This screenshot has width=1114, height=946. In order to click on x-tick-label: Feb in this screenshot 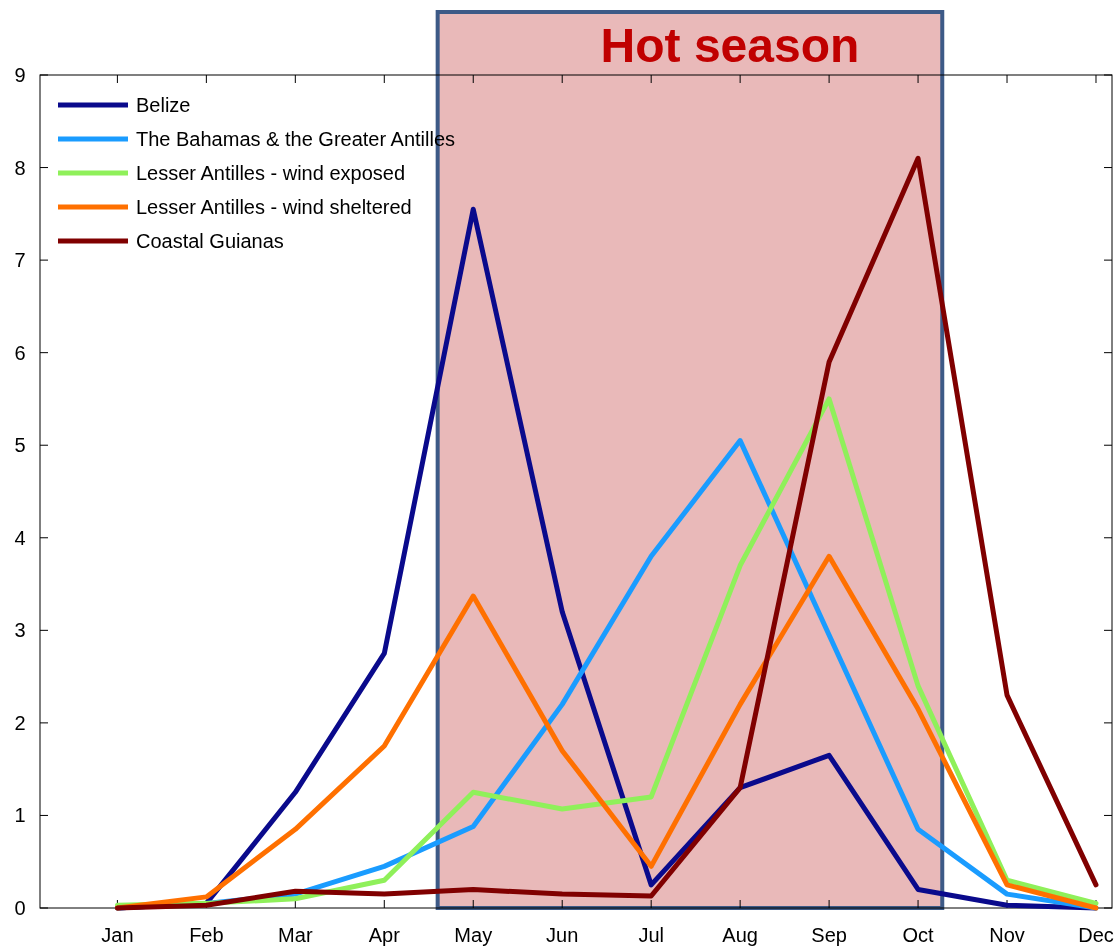, I will do `click(206, 935)`.